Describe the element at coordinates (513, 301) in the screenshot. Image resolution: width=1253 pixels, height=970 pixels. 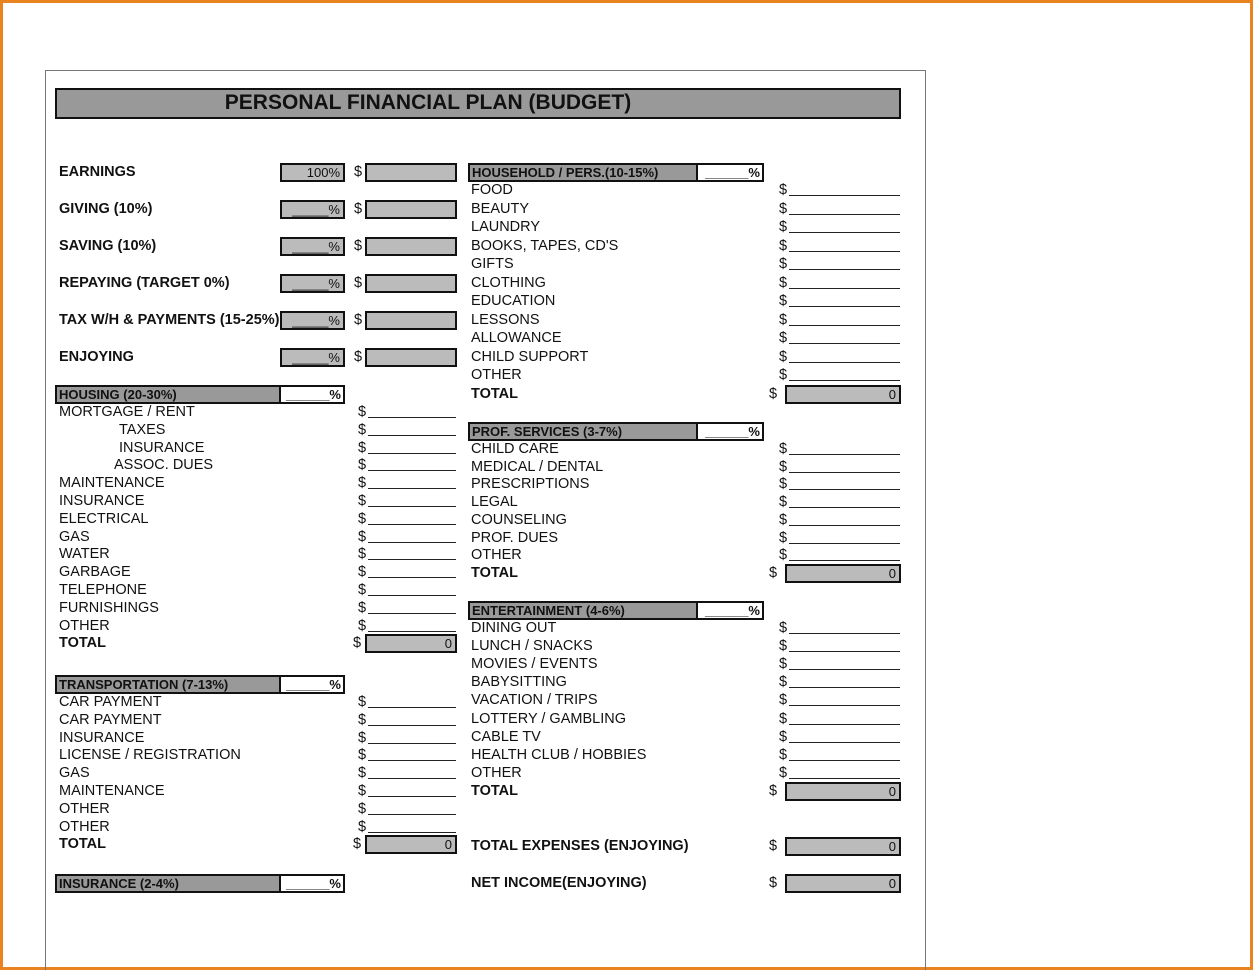
I see `line-item-label: EDUCATION` at that location.